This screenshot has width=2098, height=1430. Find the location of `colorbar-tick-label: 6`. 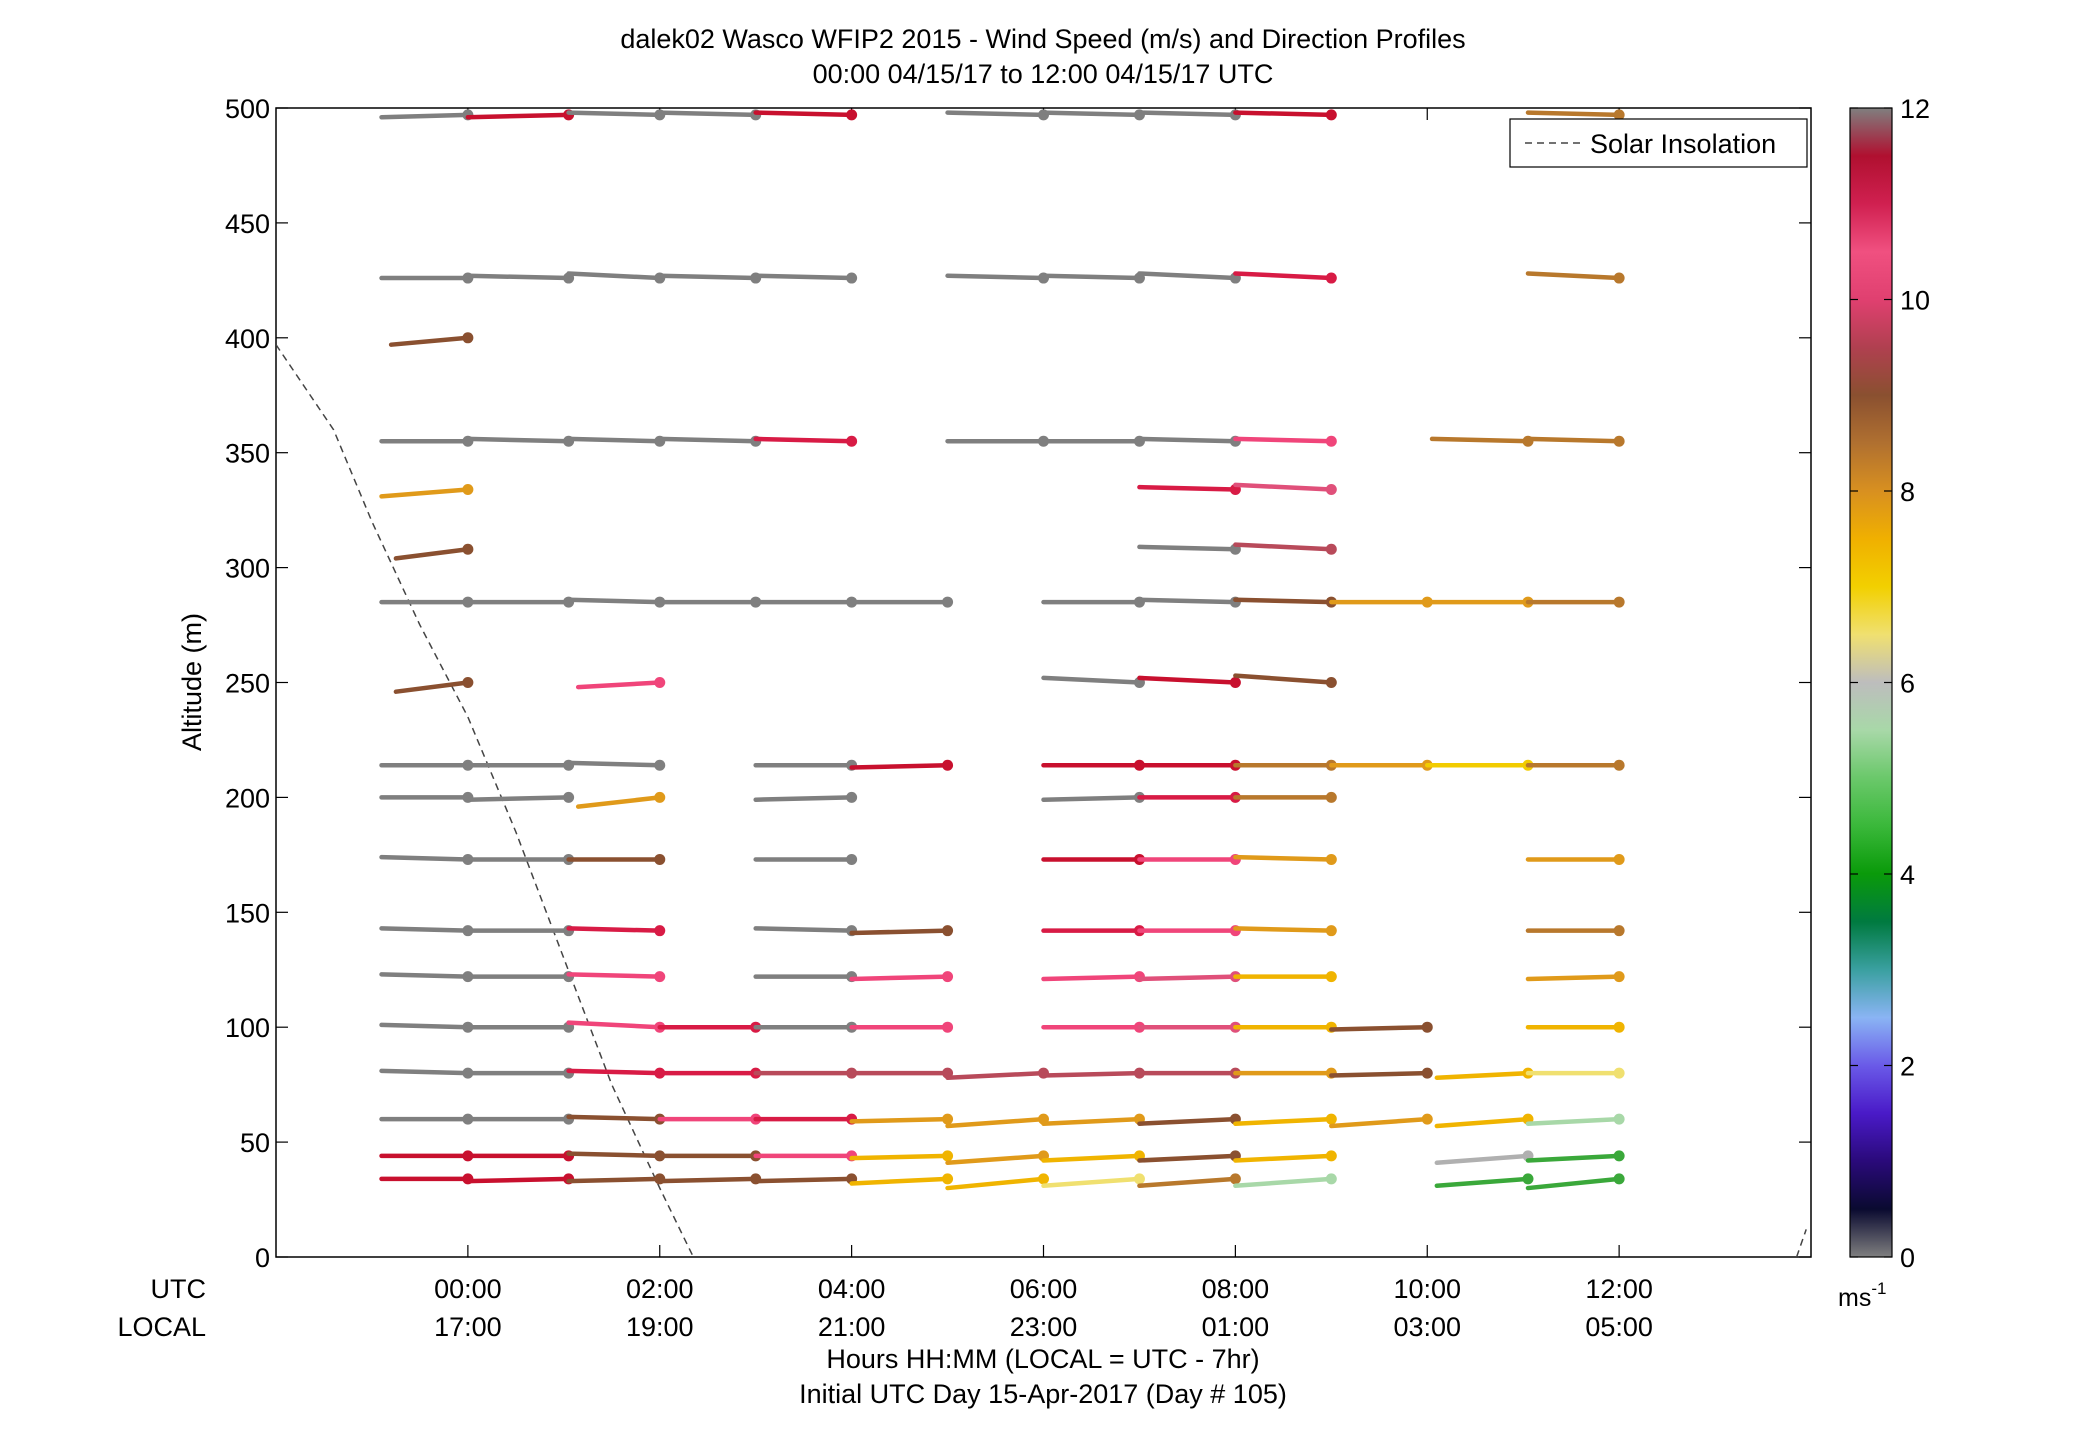

colorbar-tick-label: 6 is located at coordinates (1907, 684).